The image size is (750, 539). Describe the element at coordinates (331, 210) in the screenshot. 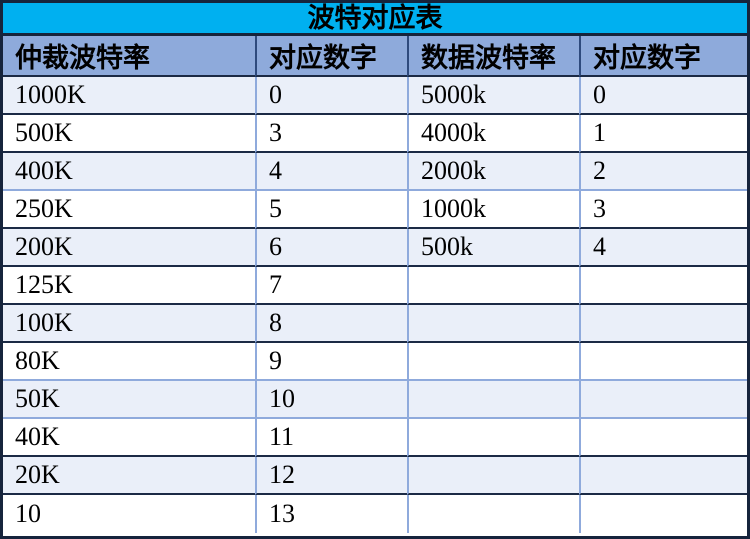

I see `table-cell: 5` at that location.